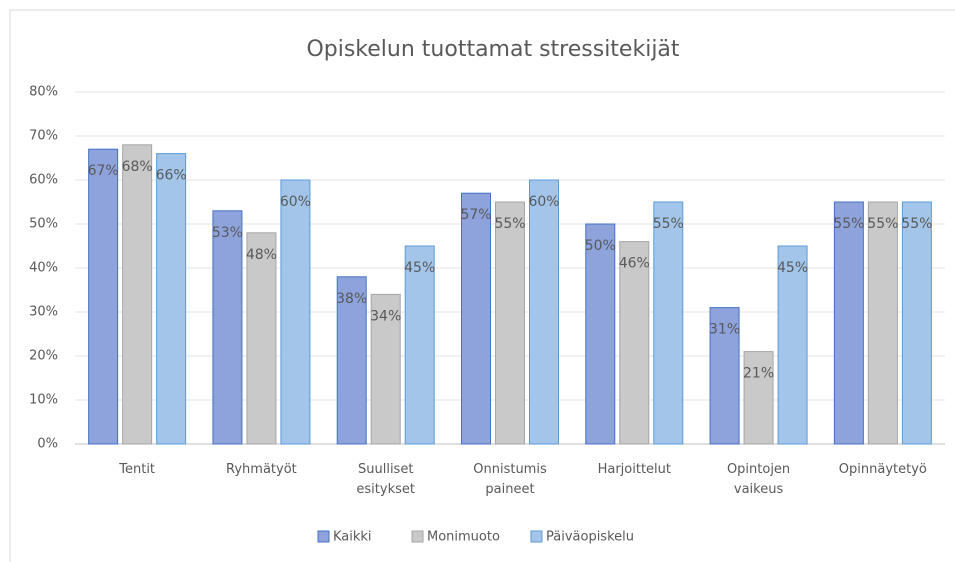 The height and width of the screenshot is (562, 955). I want to click on data-label: 38%, so click(351, 299).